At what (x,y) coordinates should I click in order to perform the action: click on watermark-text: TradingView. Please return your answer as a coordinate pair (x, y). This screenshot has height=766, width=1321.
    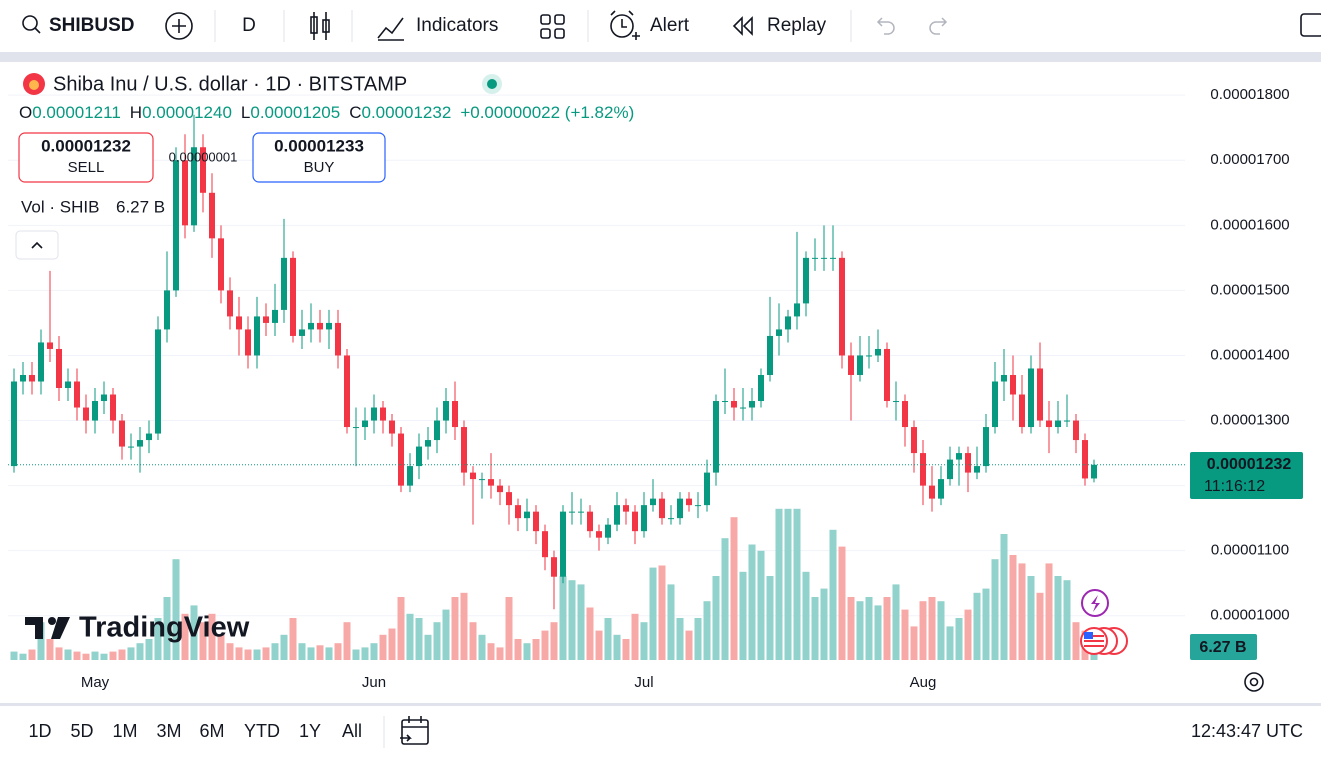
    Looking at the image, I should click on (164, 628).